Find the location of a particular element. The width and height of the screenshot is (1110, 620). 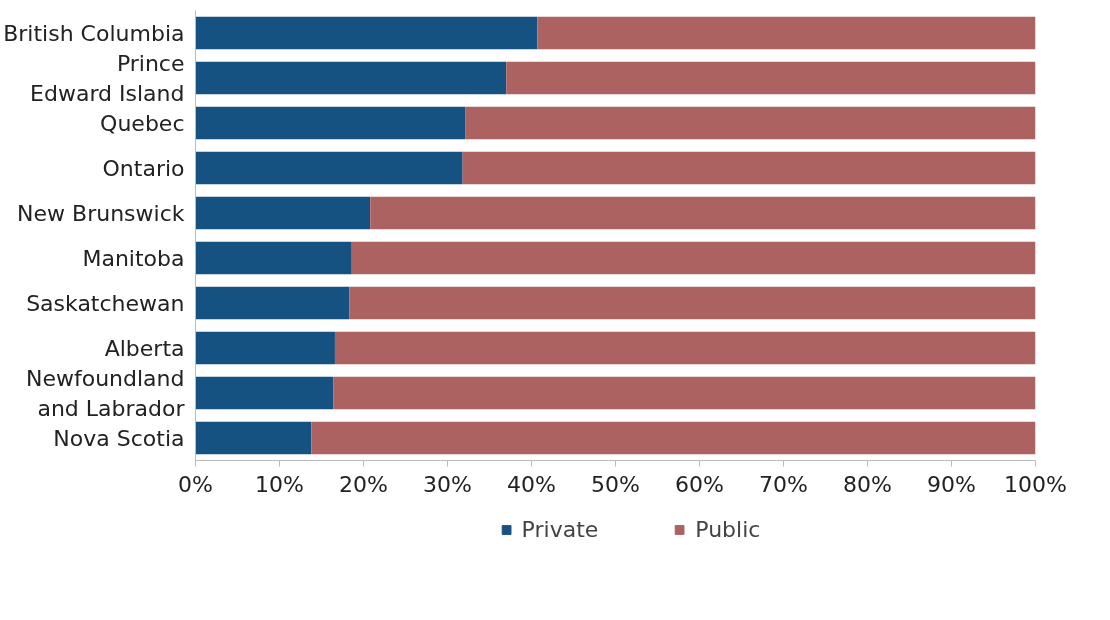

x-tick-label: 100% is located at coordinates (1035, 484).